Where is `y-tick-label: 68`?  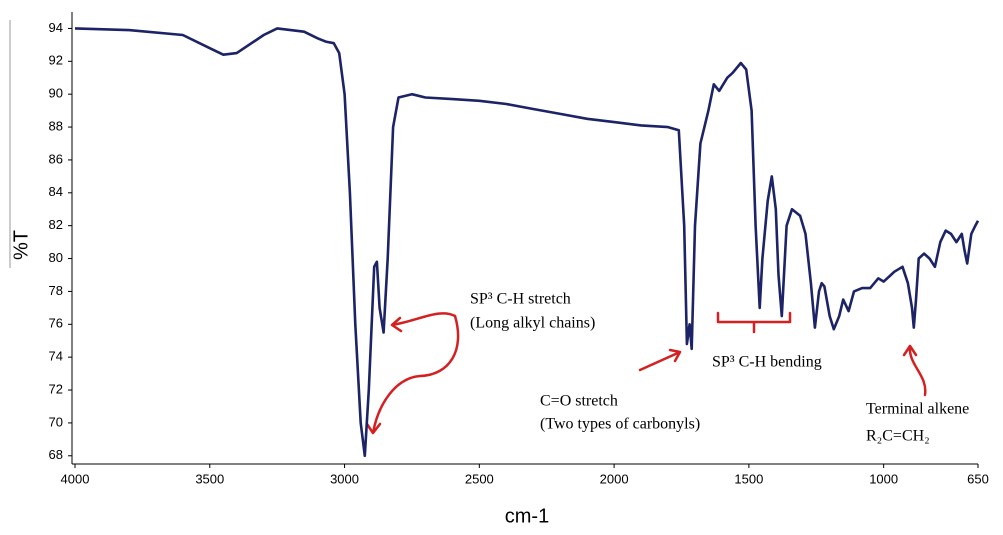 y-tick-label: 68 is located at coordinates (56, 454).